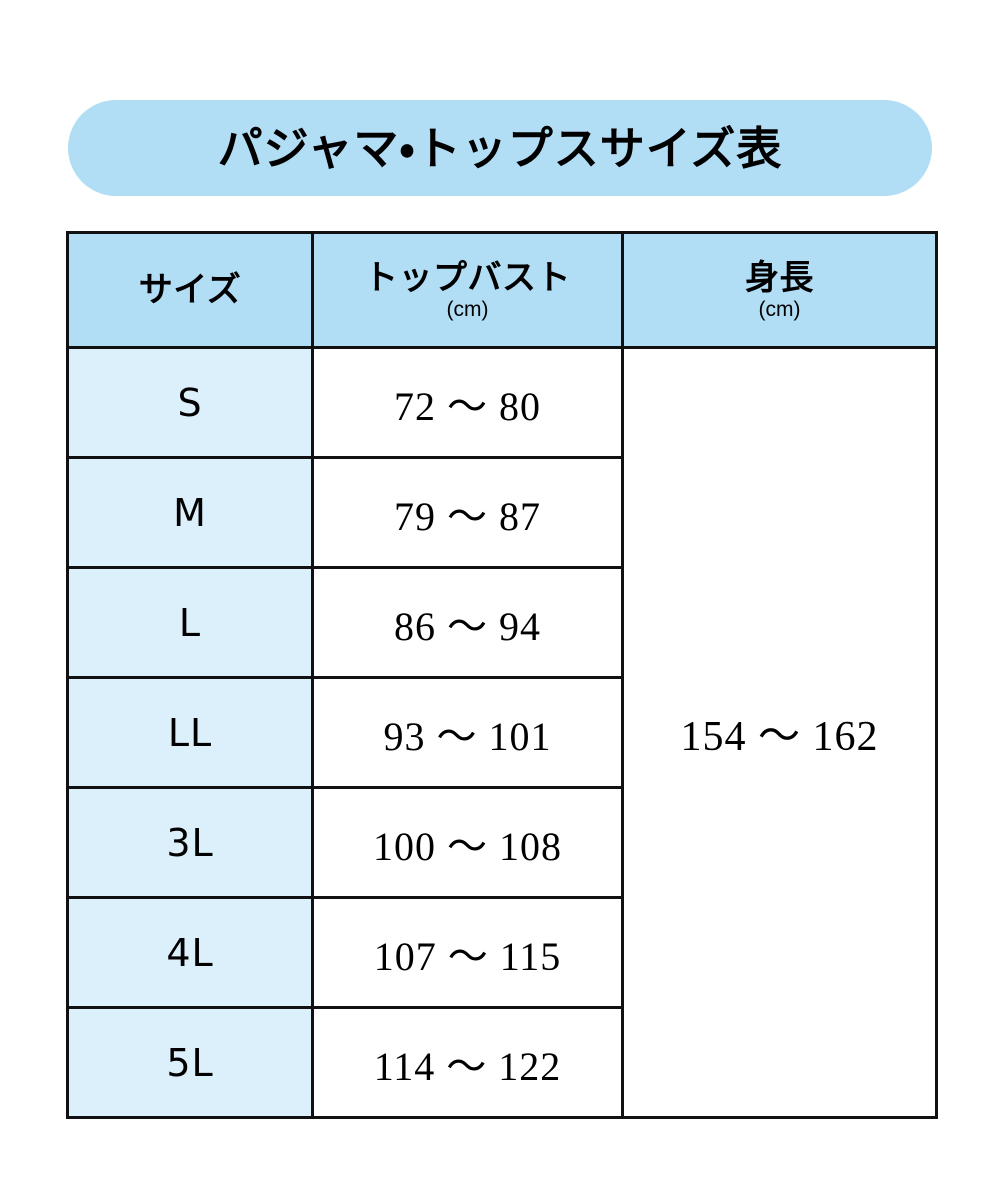 The image size is (1000, 1200). I want to click on cell-size: LL, so click(190, 732).